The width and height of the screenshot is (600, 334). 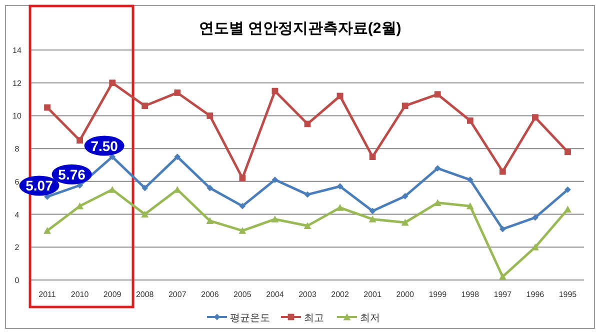 I want to click on y-tick-label: 8, so click(x=17, y=149).